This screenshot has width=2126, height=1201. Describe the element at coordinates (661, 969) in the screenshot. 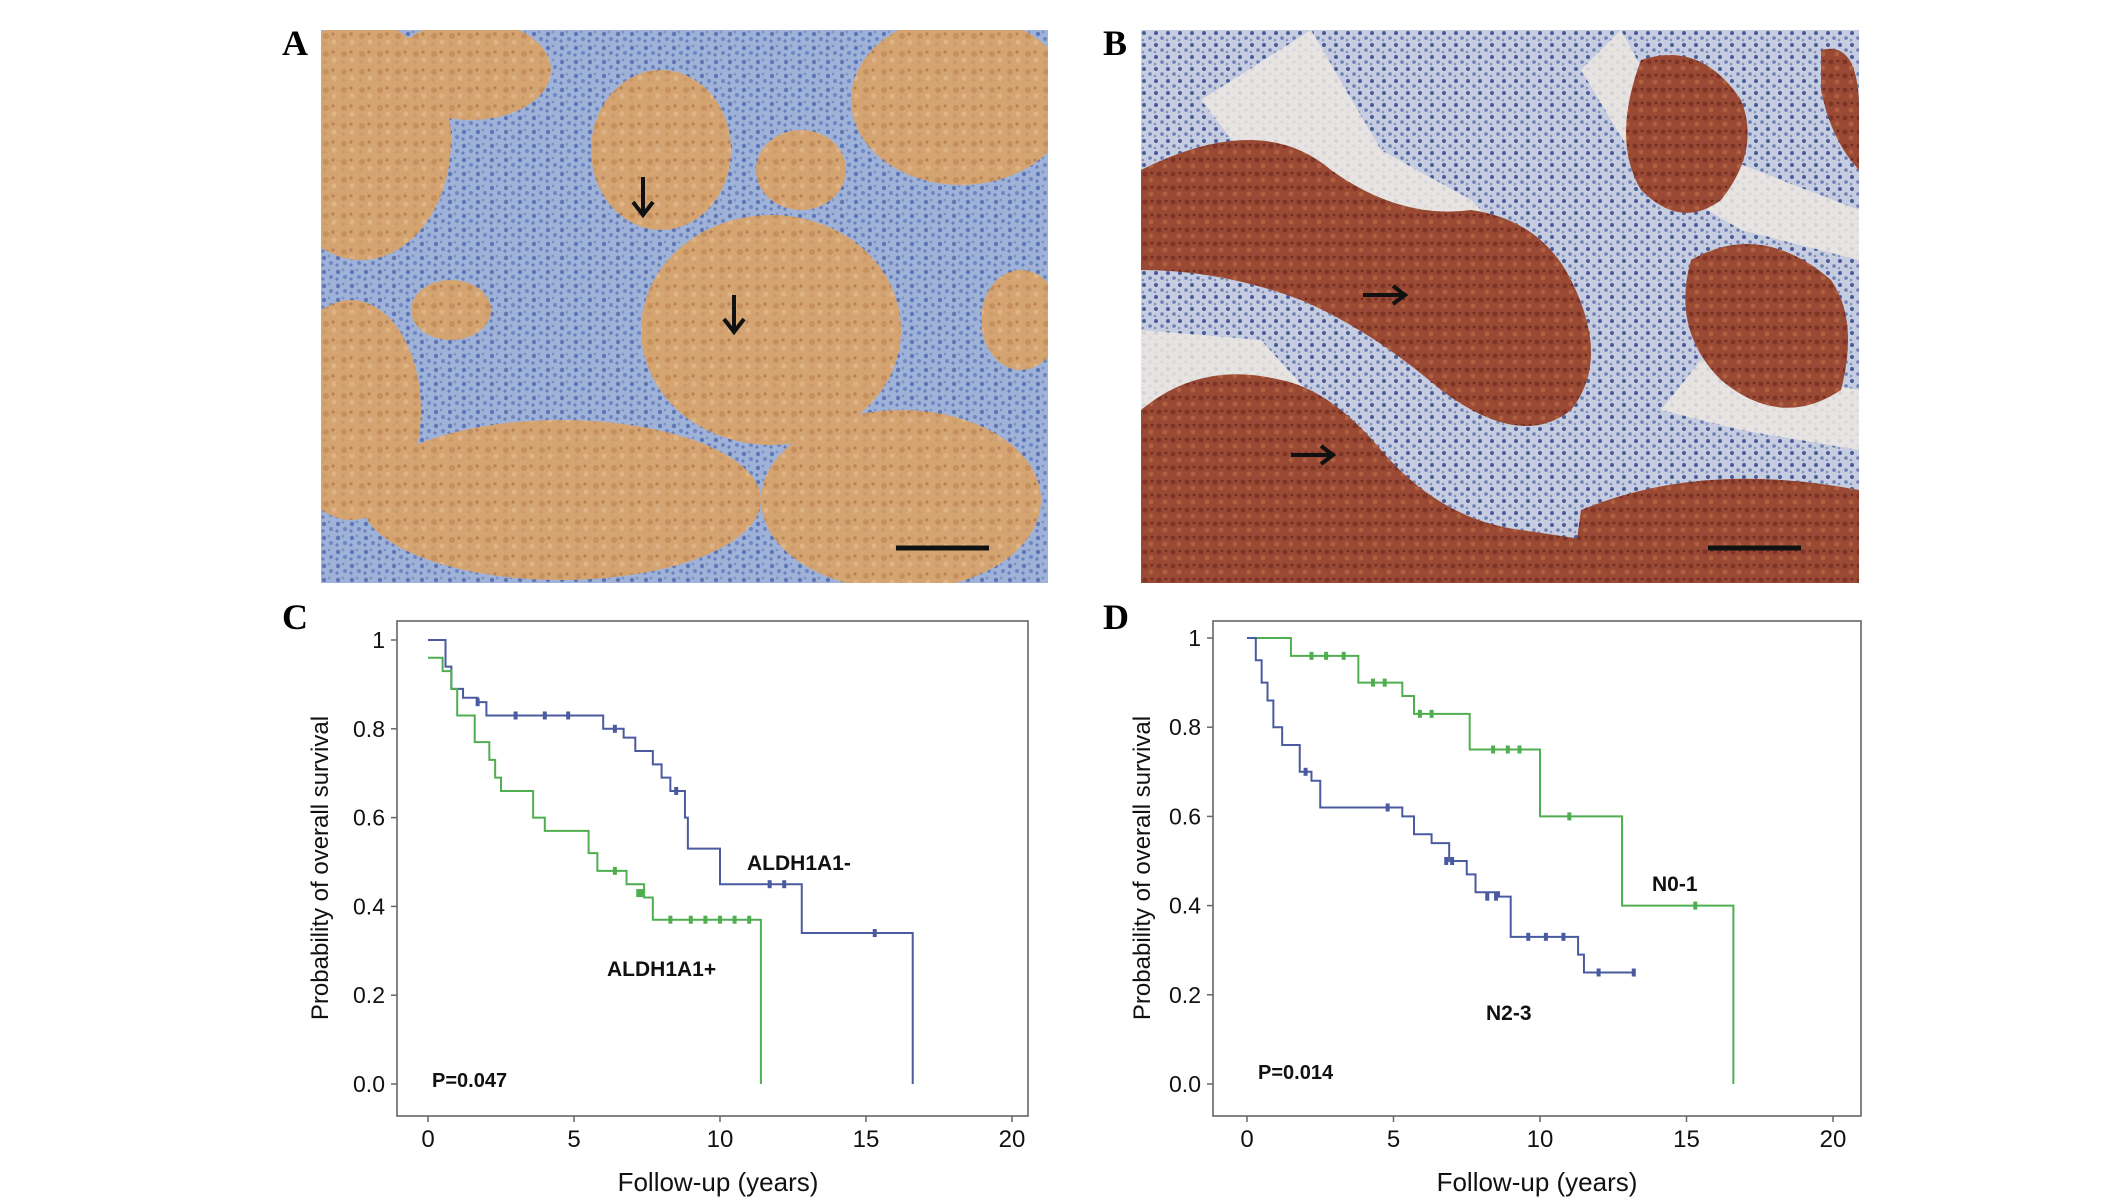

I see `series-label-aldh1a1-pos: ALDH1A1+` at that location.